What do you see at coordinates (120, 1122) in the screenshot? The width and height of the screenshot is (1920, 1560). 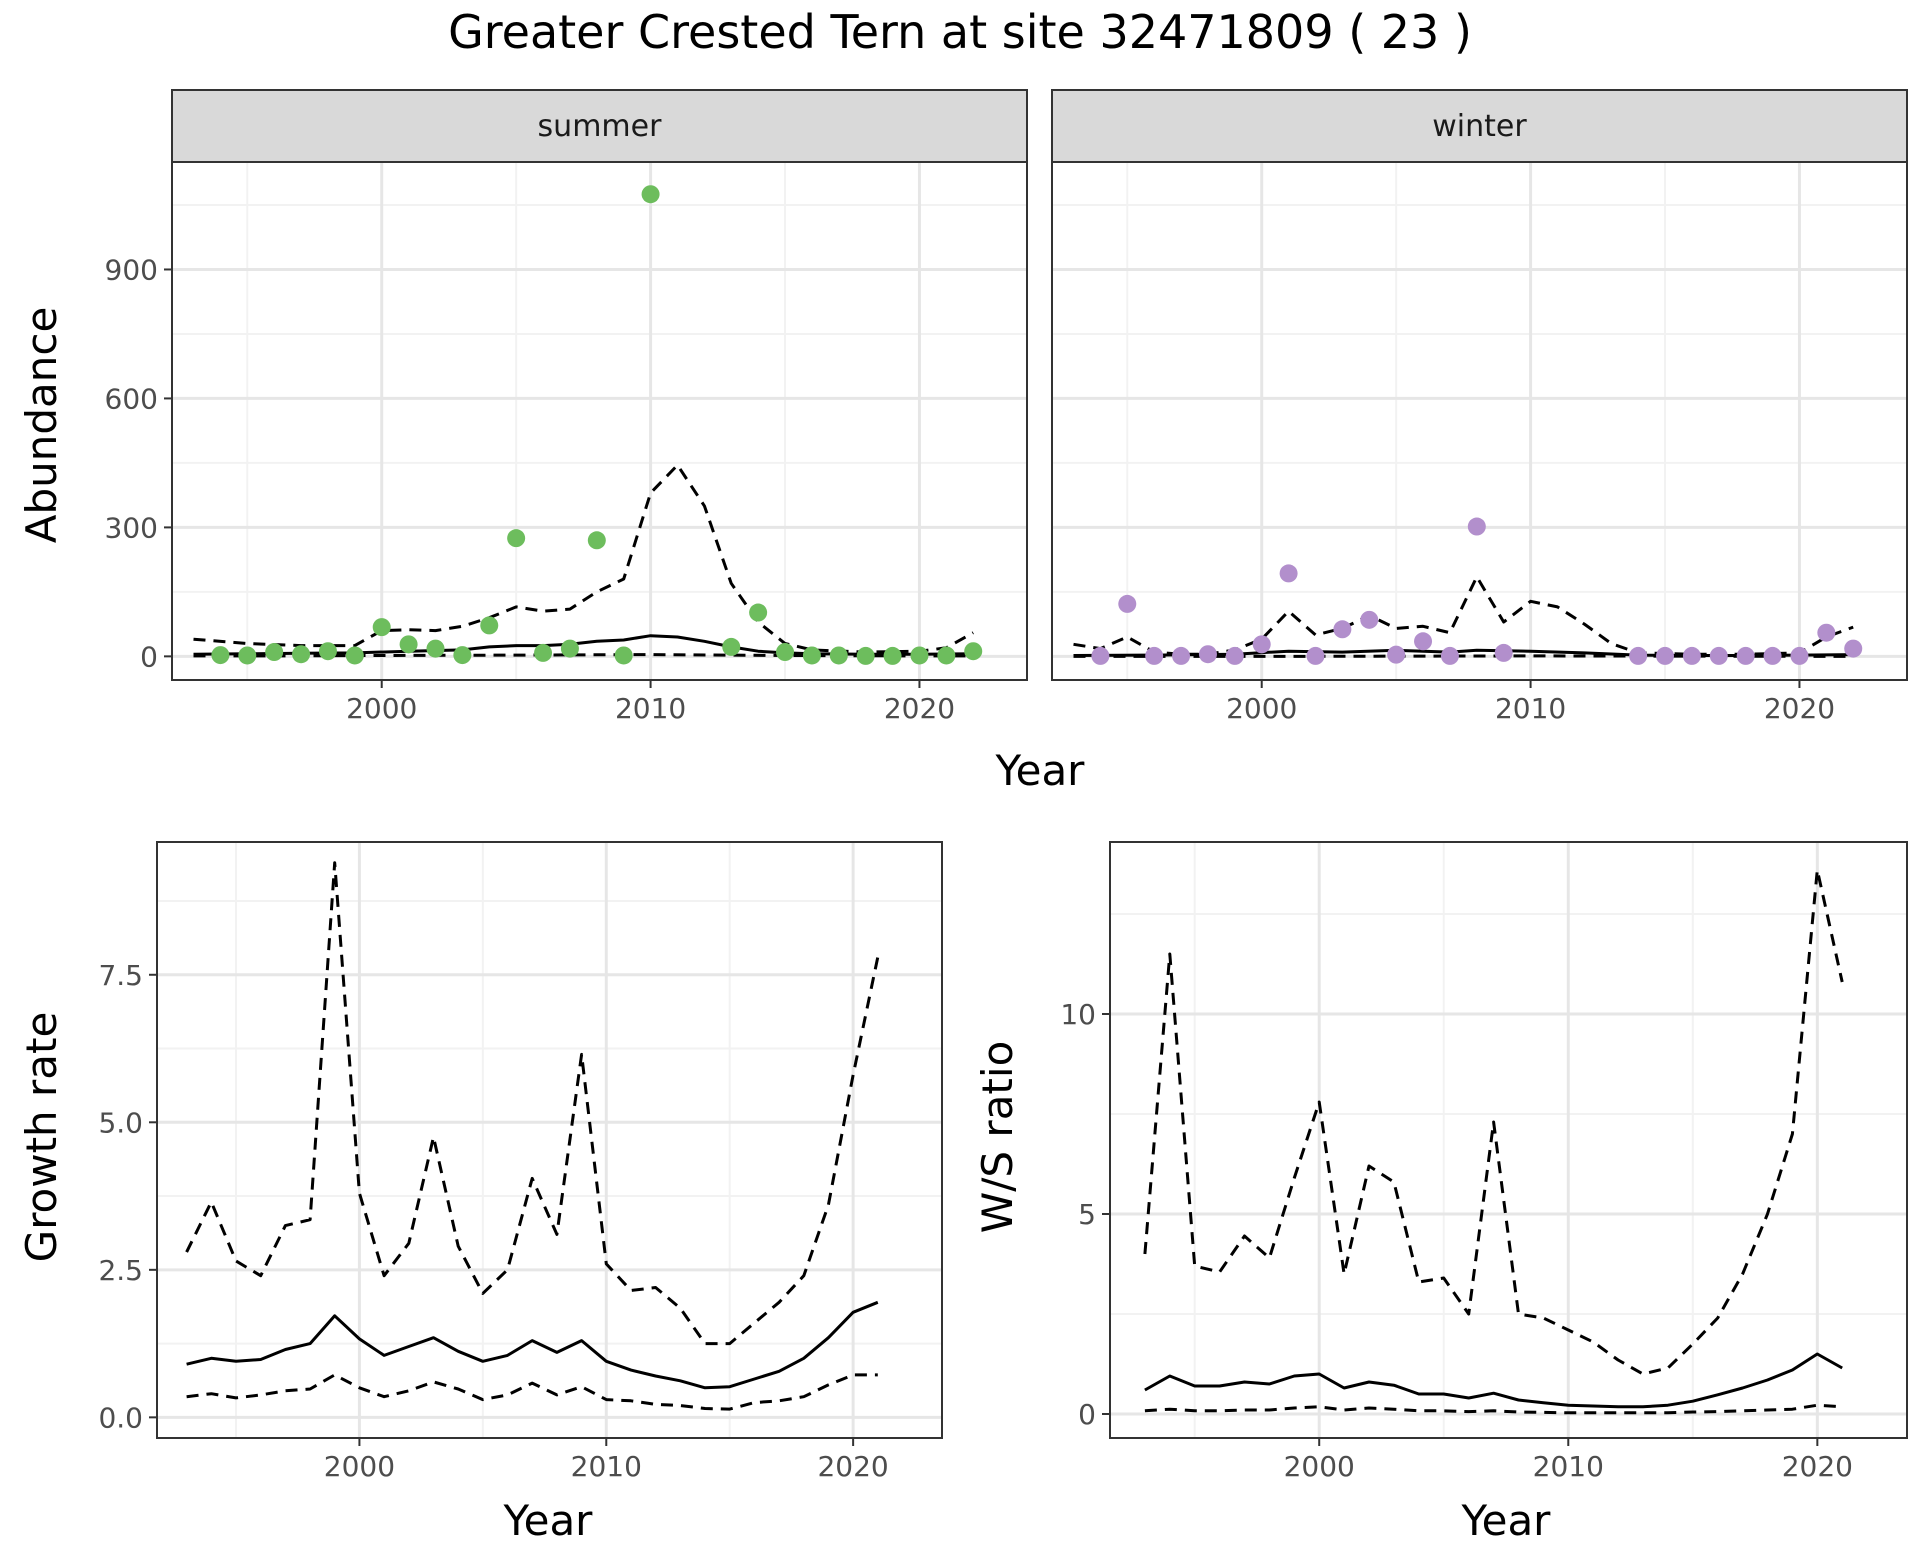 I see `y-tick-label: 5.0` at bounding box center [120, 1122].